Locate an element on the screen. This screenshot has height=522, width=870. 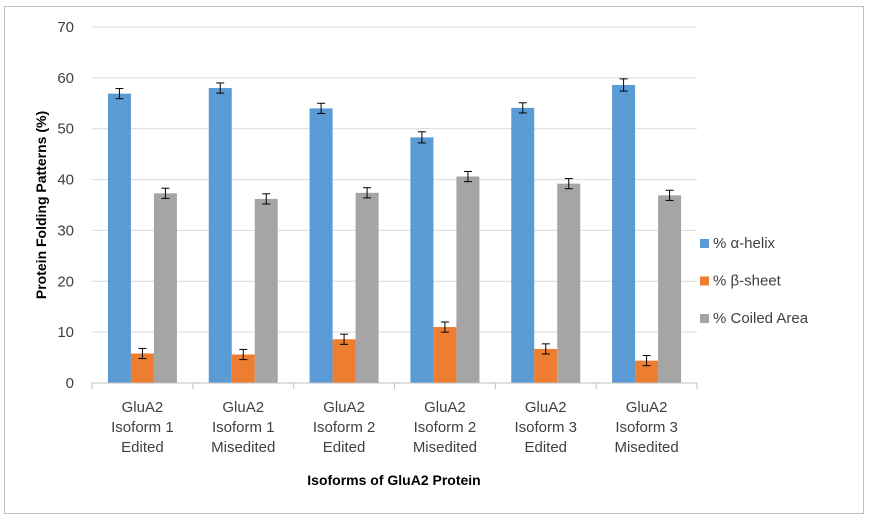
y-tick-label: 70 is located at coordinates (65, 27).